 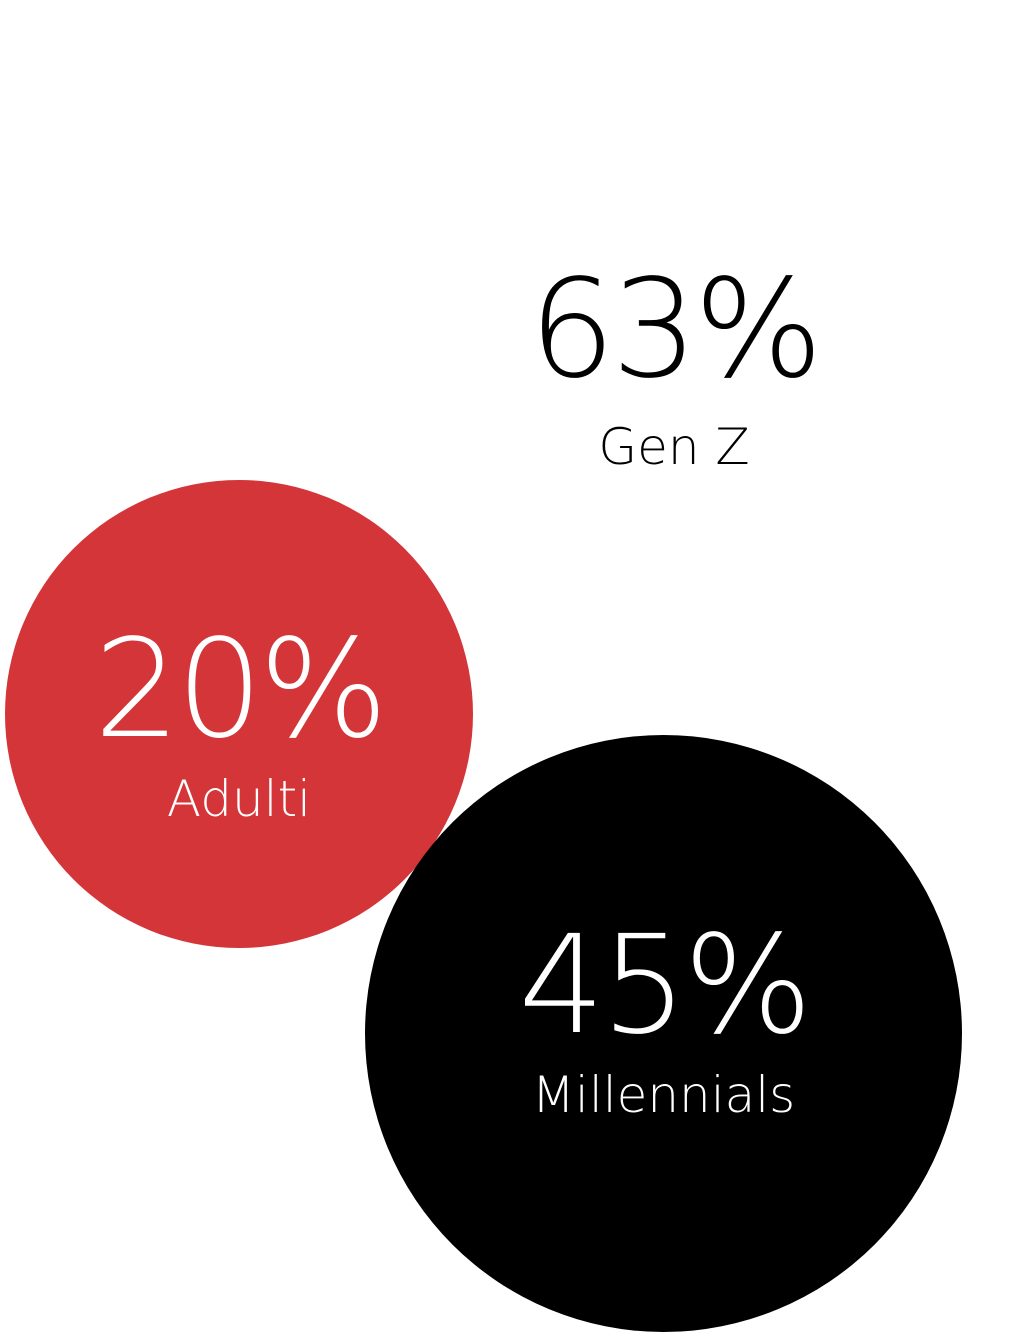 I want to click on stat-gen-z: 63% Gen Z, so click(x=674, y=367).